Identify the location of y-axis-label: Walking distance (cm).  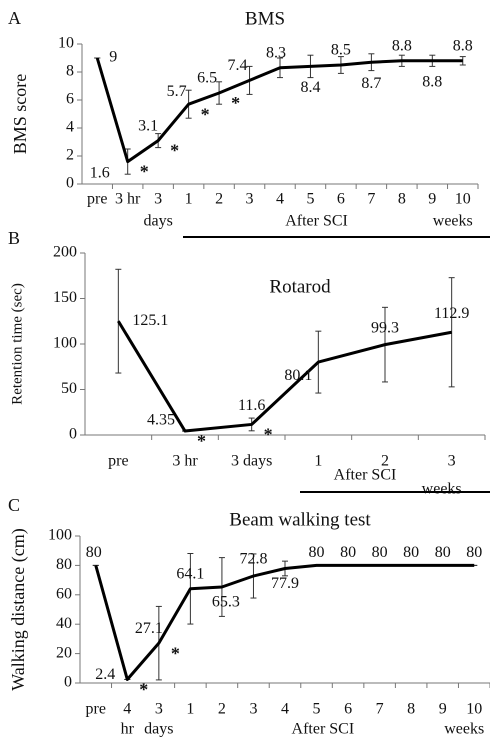
(18, 609).